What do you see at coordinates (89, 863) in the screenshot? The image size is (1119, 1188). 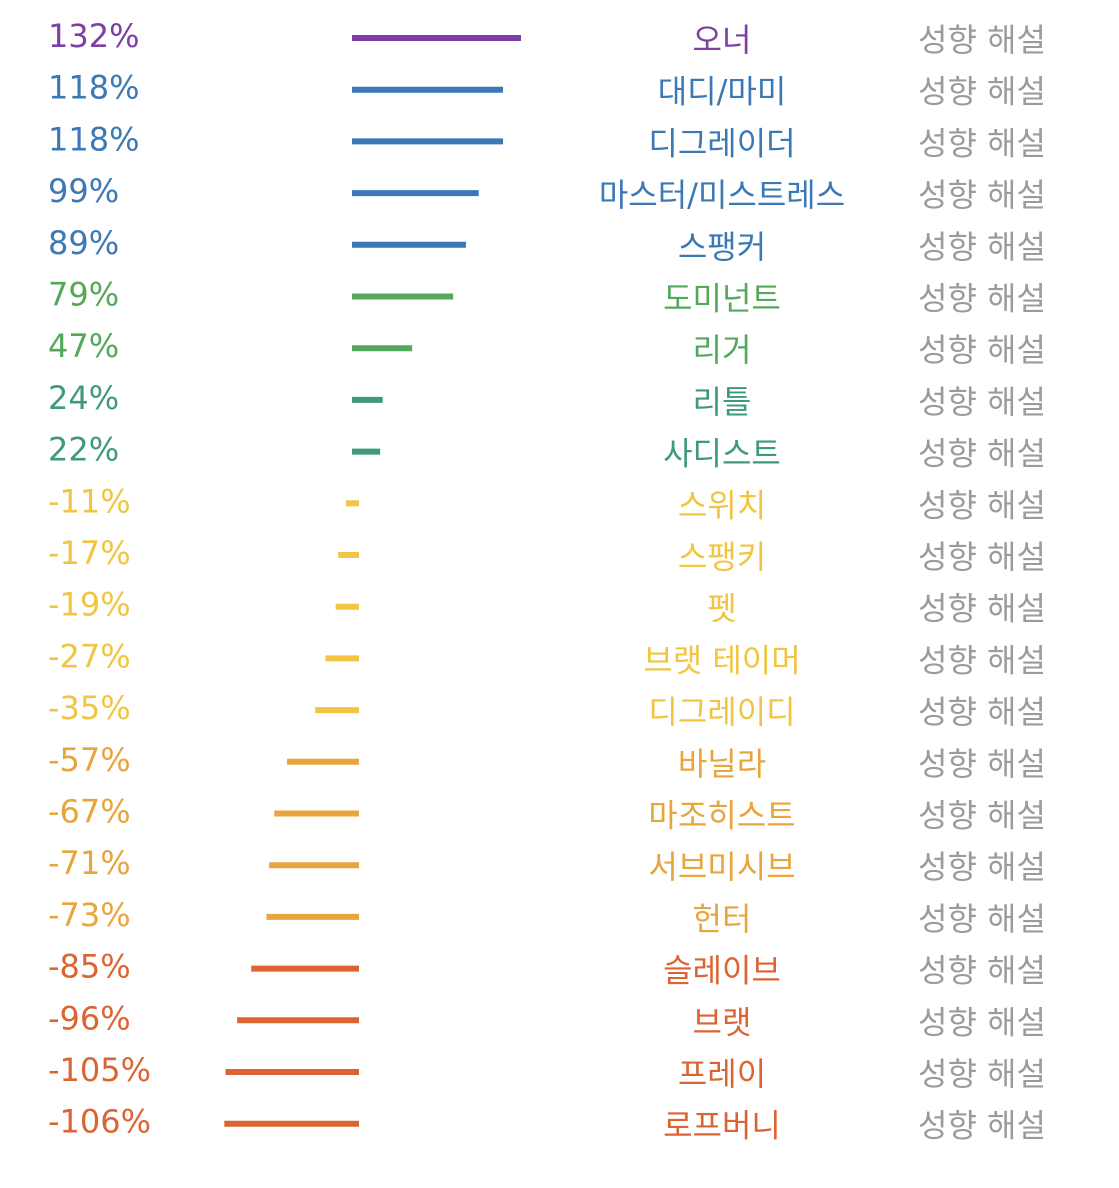 I see `percent-label: -71%` at bounding box center [89, 863].